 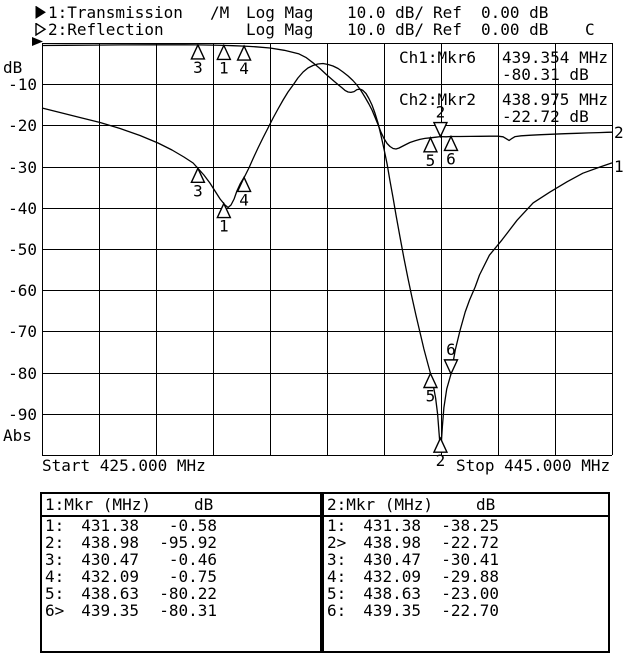 I want to click on marker-level: -0.75, so click(x=192, y=576).